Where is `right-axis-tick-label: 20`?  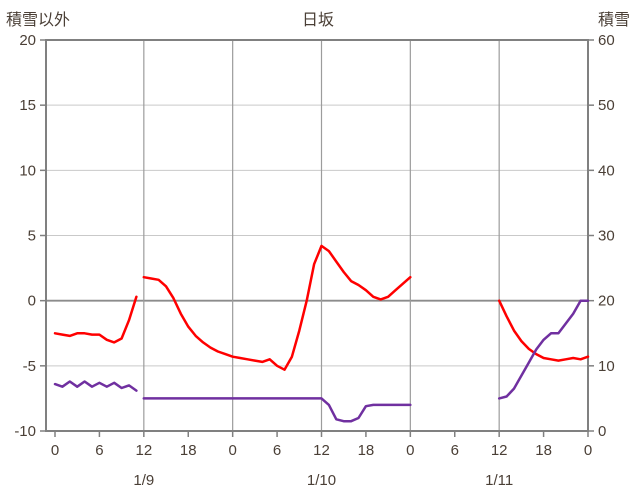
right-axis-tick-label: 20 is located at coordinates (606, 301).